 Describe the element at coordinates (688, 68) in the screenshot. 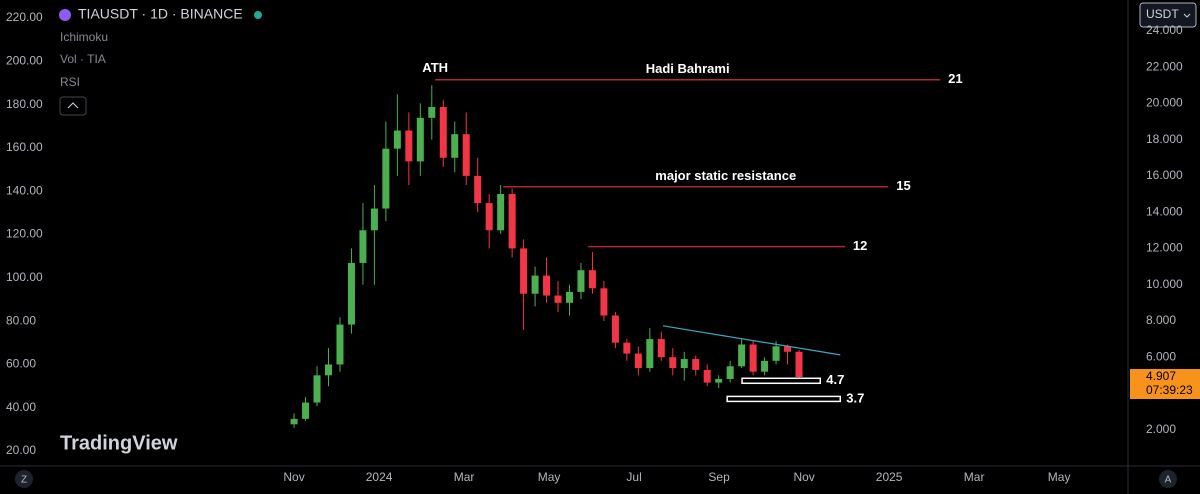

I see `level-caption: Hadi Bahrami` at that location.